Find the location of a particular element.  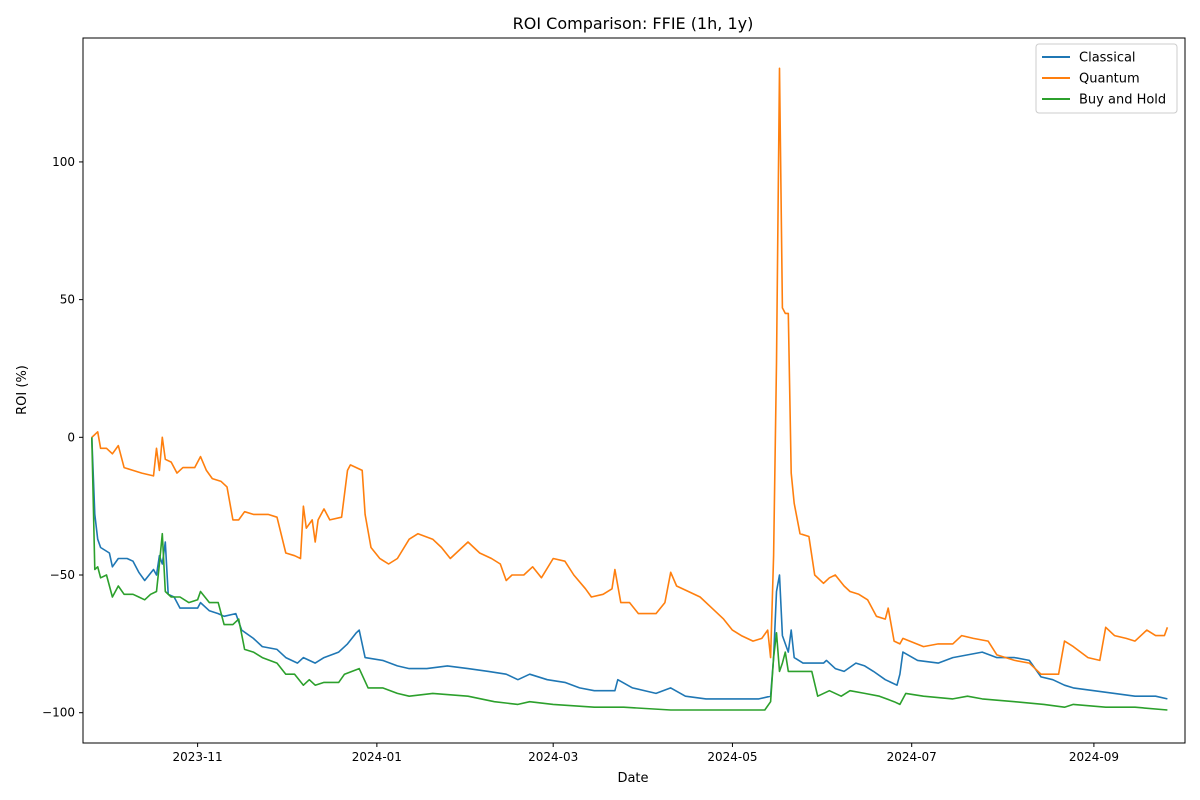

x-tick-label: 2024-07 is located at coordinates (912, 757).